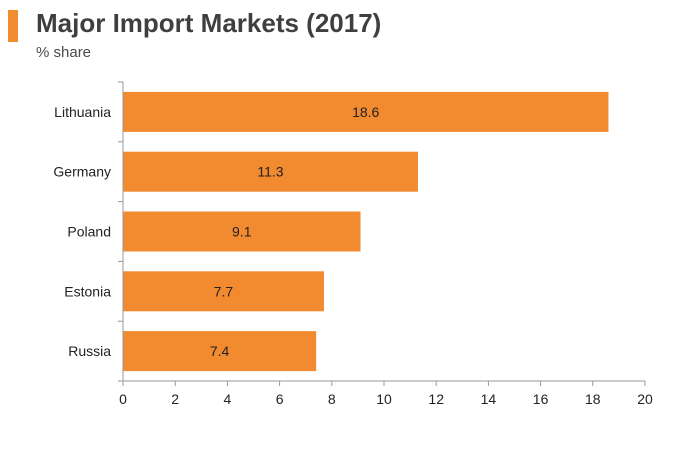 This screenshot has height=450, width=700. What do you see at coordinates (89, 351) in the screenshot?
I see `category-label-russia: Russia` at bounding box center [89, 351].